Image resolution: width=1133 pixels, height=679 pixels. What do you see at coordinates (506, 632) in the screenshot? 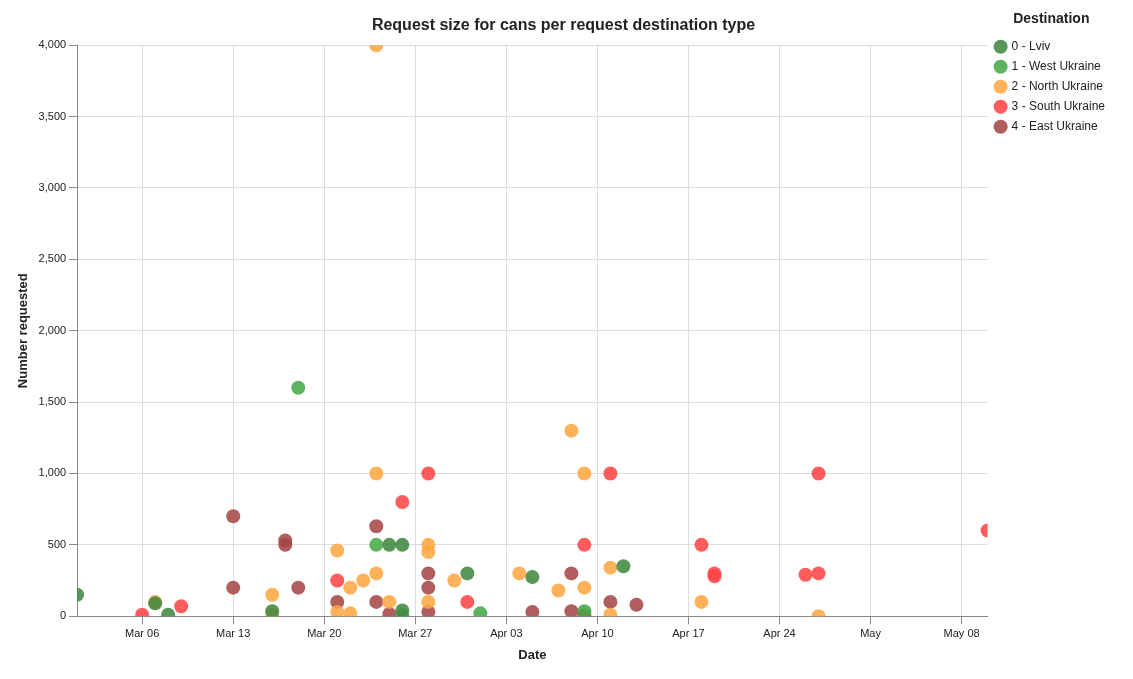
I see `x-tick-label: Apr 03` at bounding box center [506, 632].